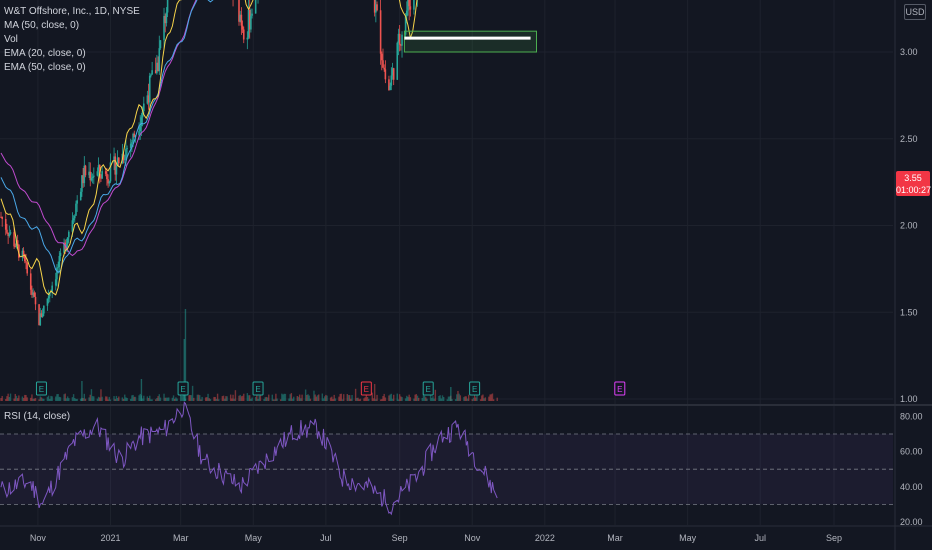 The image size is (932, 550). I want to click on earnings-marker-label: E, so click(428, 389).